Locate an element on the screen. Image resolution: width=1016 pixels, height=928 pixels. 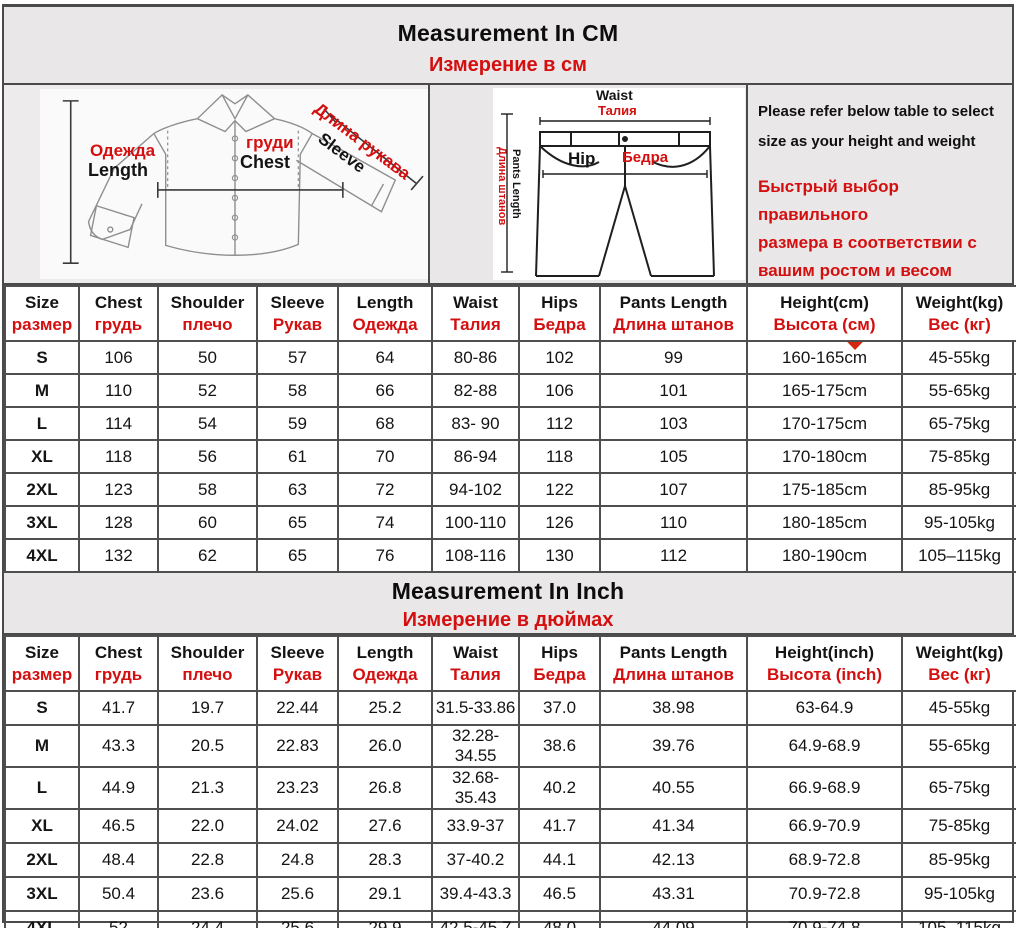
table-cell: 57 is located at coordinates (297, 357).